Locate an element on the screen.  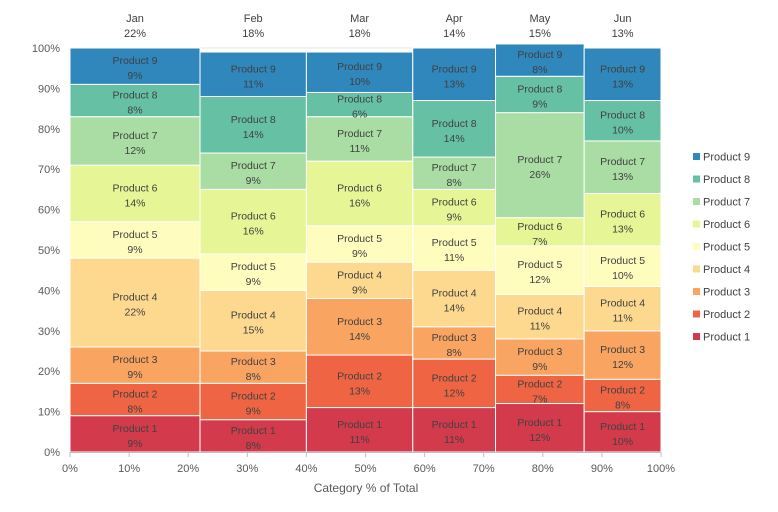
segment-value-label: 16% is located at coordinates (359, 203).